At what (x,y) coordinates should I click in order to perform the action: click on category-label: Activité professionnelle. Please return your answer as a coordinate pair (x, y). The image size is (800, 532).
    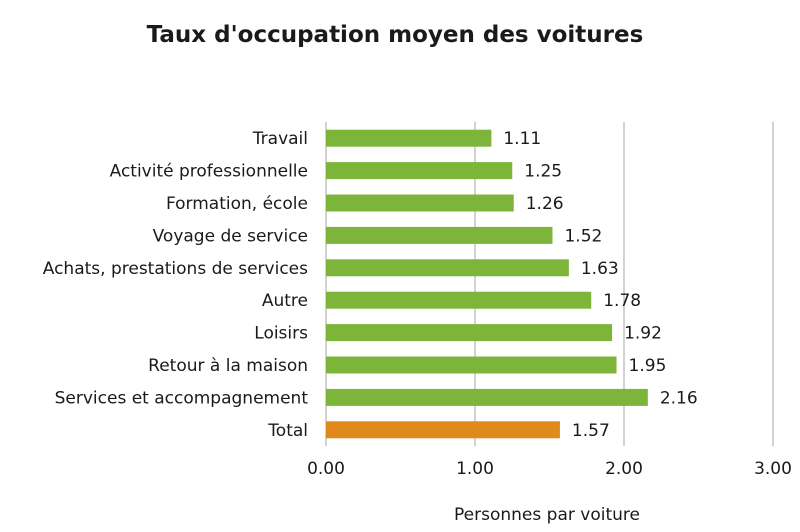
    Looking at the image, I should click on (209, 172).